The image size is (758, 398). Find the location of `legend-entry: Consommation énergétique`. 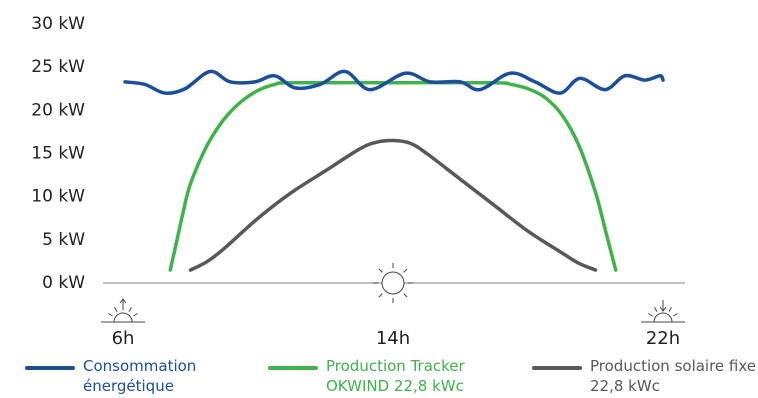

legend-entry: Consommation énergétique is located at coordinates (139, 376).